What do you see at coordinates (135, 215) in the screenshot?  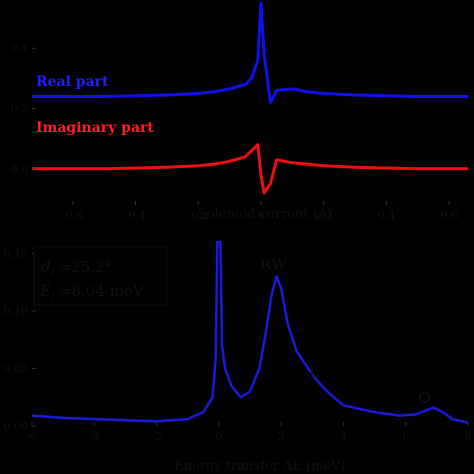 I see `top-x-tick-label: -0.4` at bounding box center [135, 215].